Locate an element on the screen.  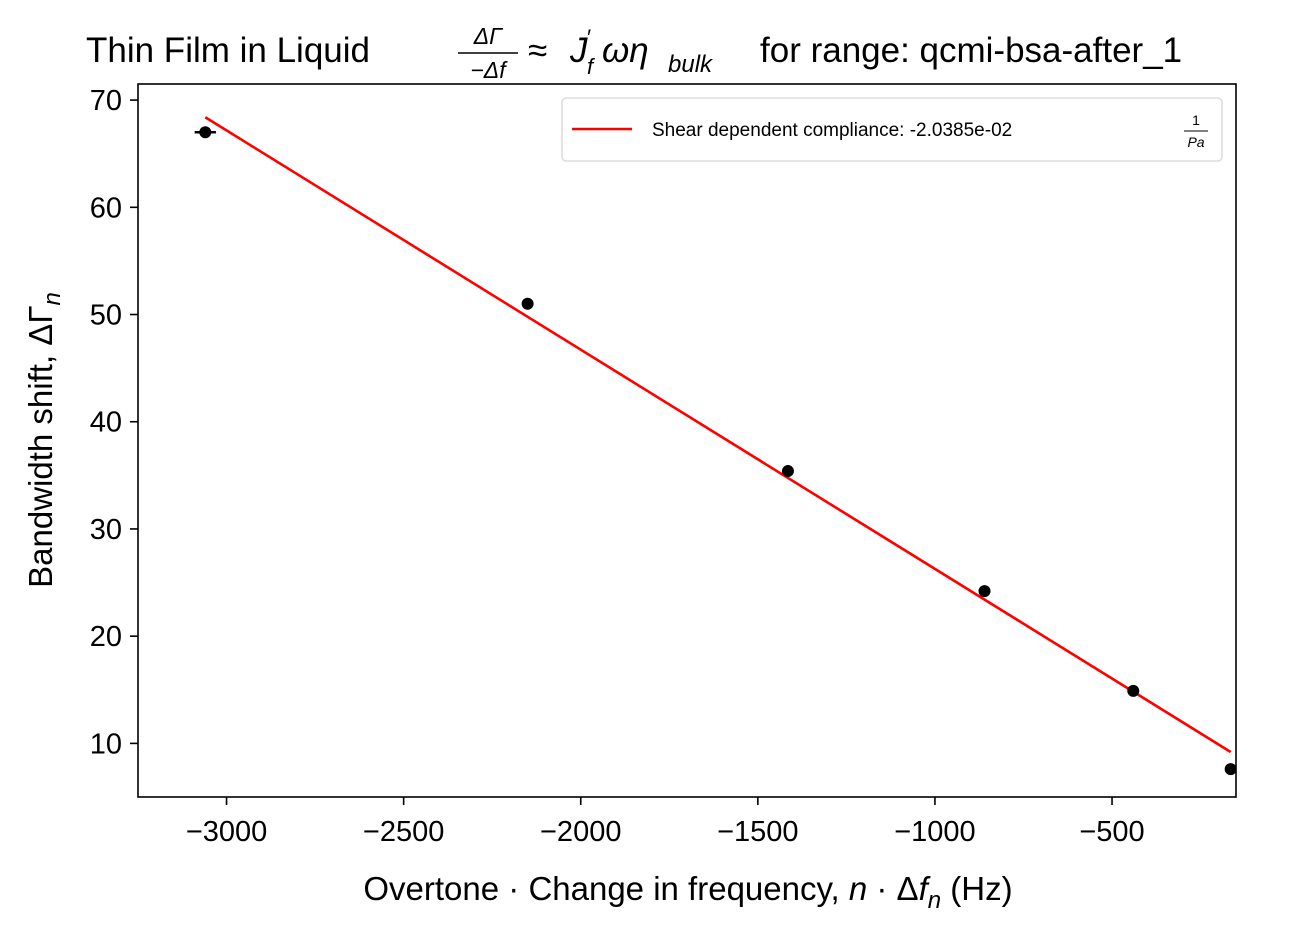
title-suffix: for range: qcmi-bsa-after_1 is located at coordinates (971, 50).